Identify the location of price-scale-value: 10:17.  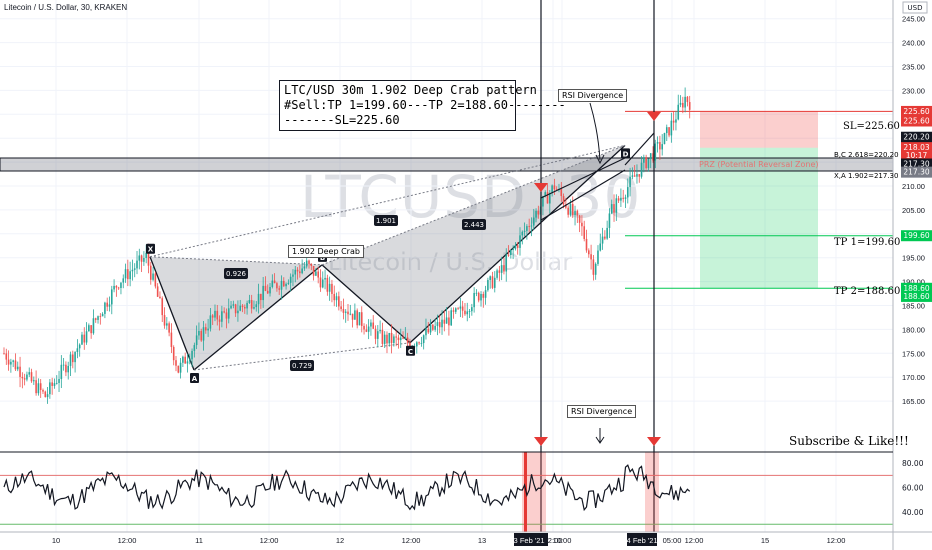
(917, 155).